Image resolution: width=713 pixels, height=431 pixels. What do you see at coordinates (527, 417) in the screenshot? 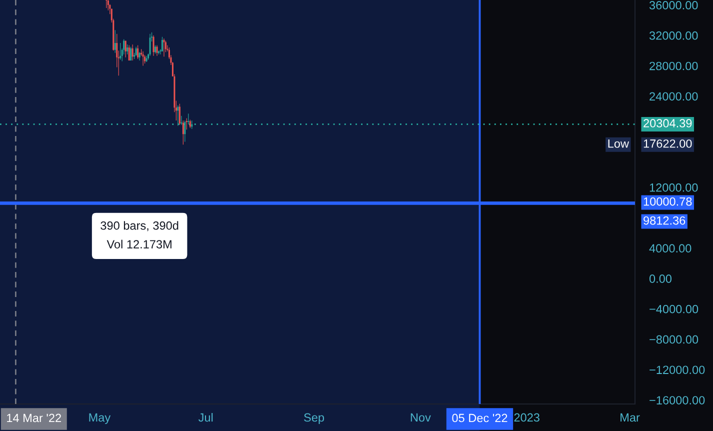
I see `x-tick-label: 2023` at bounding box center [527, 417].